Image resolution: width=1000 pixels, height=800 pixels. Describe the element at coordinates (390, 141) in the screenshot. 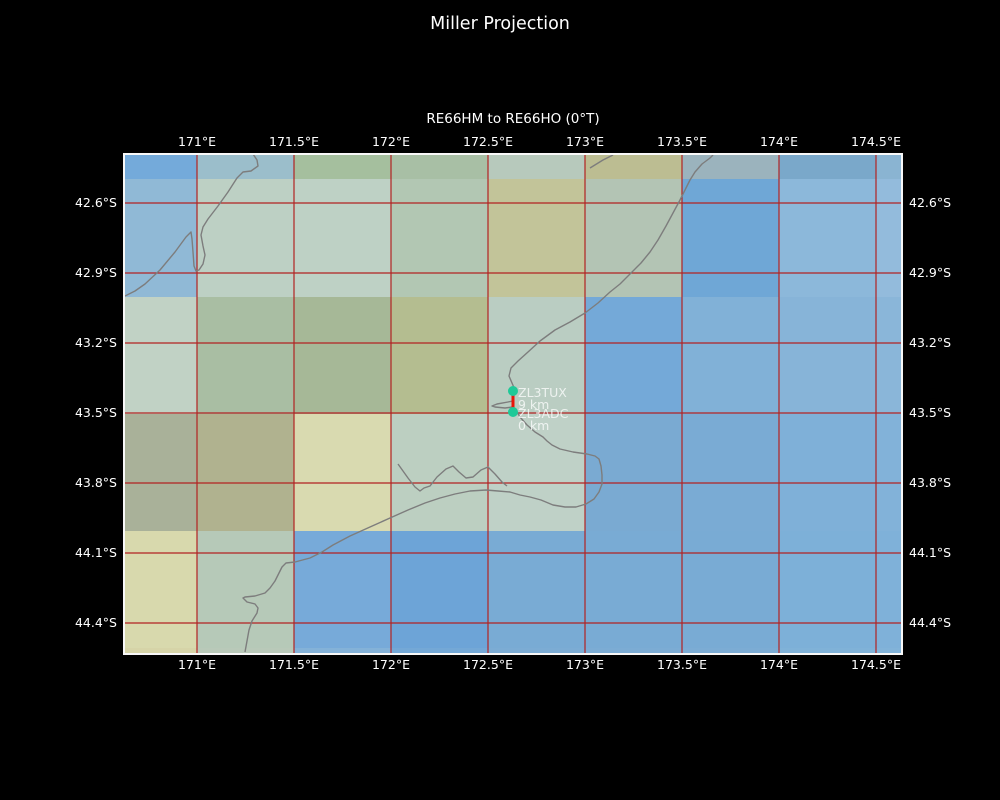

I see `lon-tick-label-top: 172°E` at that location.